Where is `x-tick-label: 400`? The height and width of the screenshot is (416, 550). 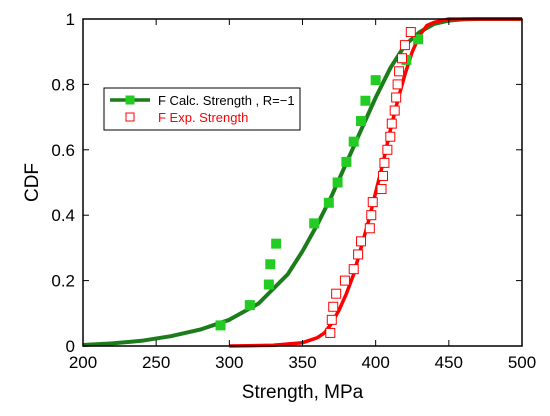
x-tick-label: 400 is located at coordinates (375, 362).